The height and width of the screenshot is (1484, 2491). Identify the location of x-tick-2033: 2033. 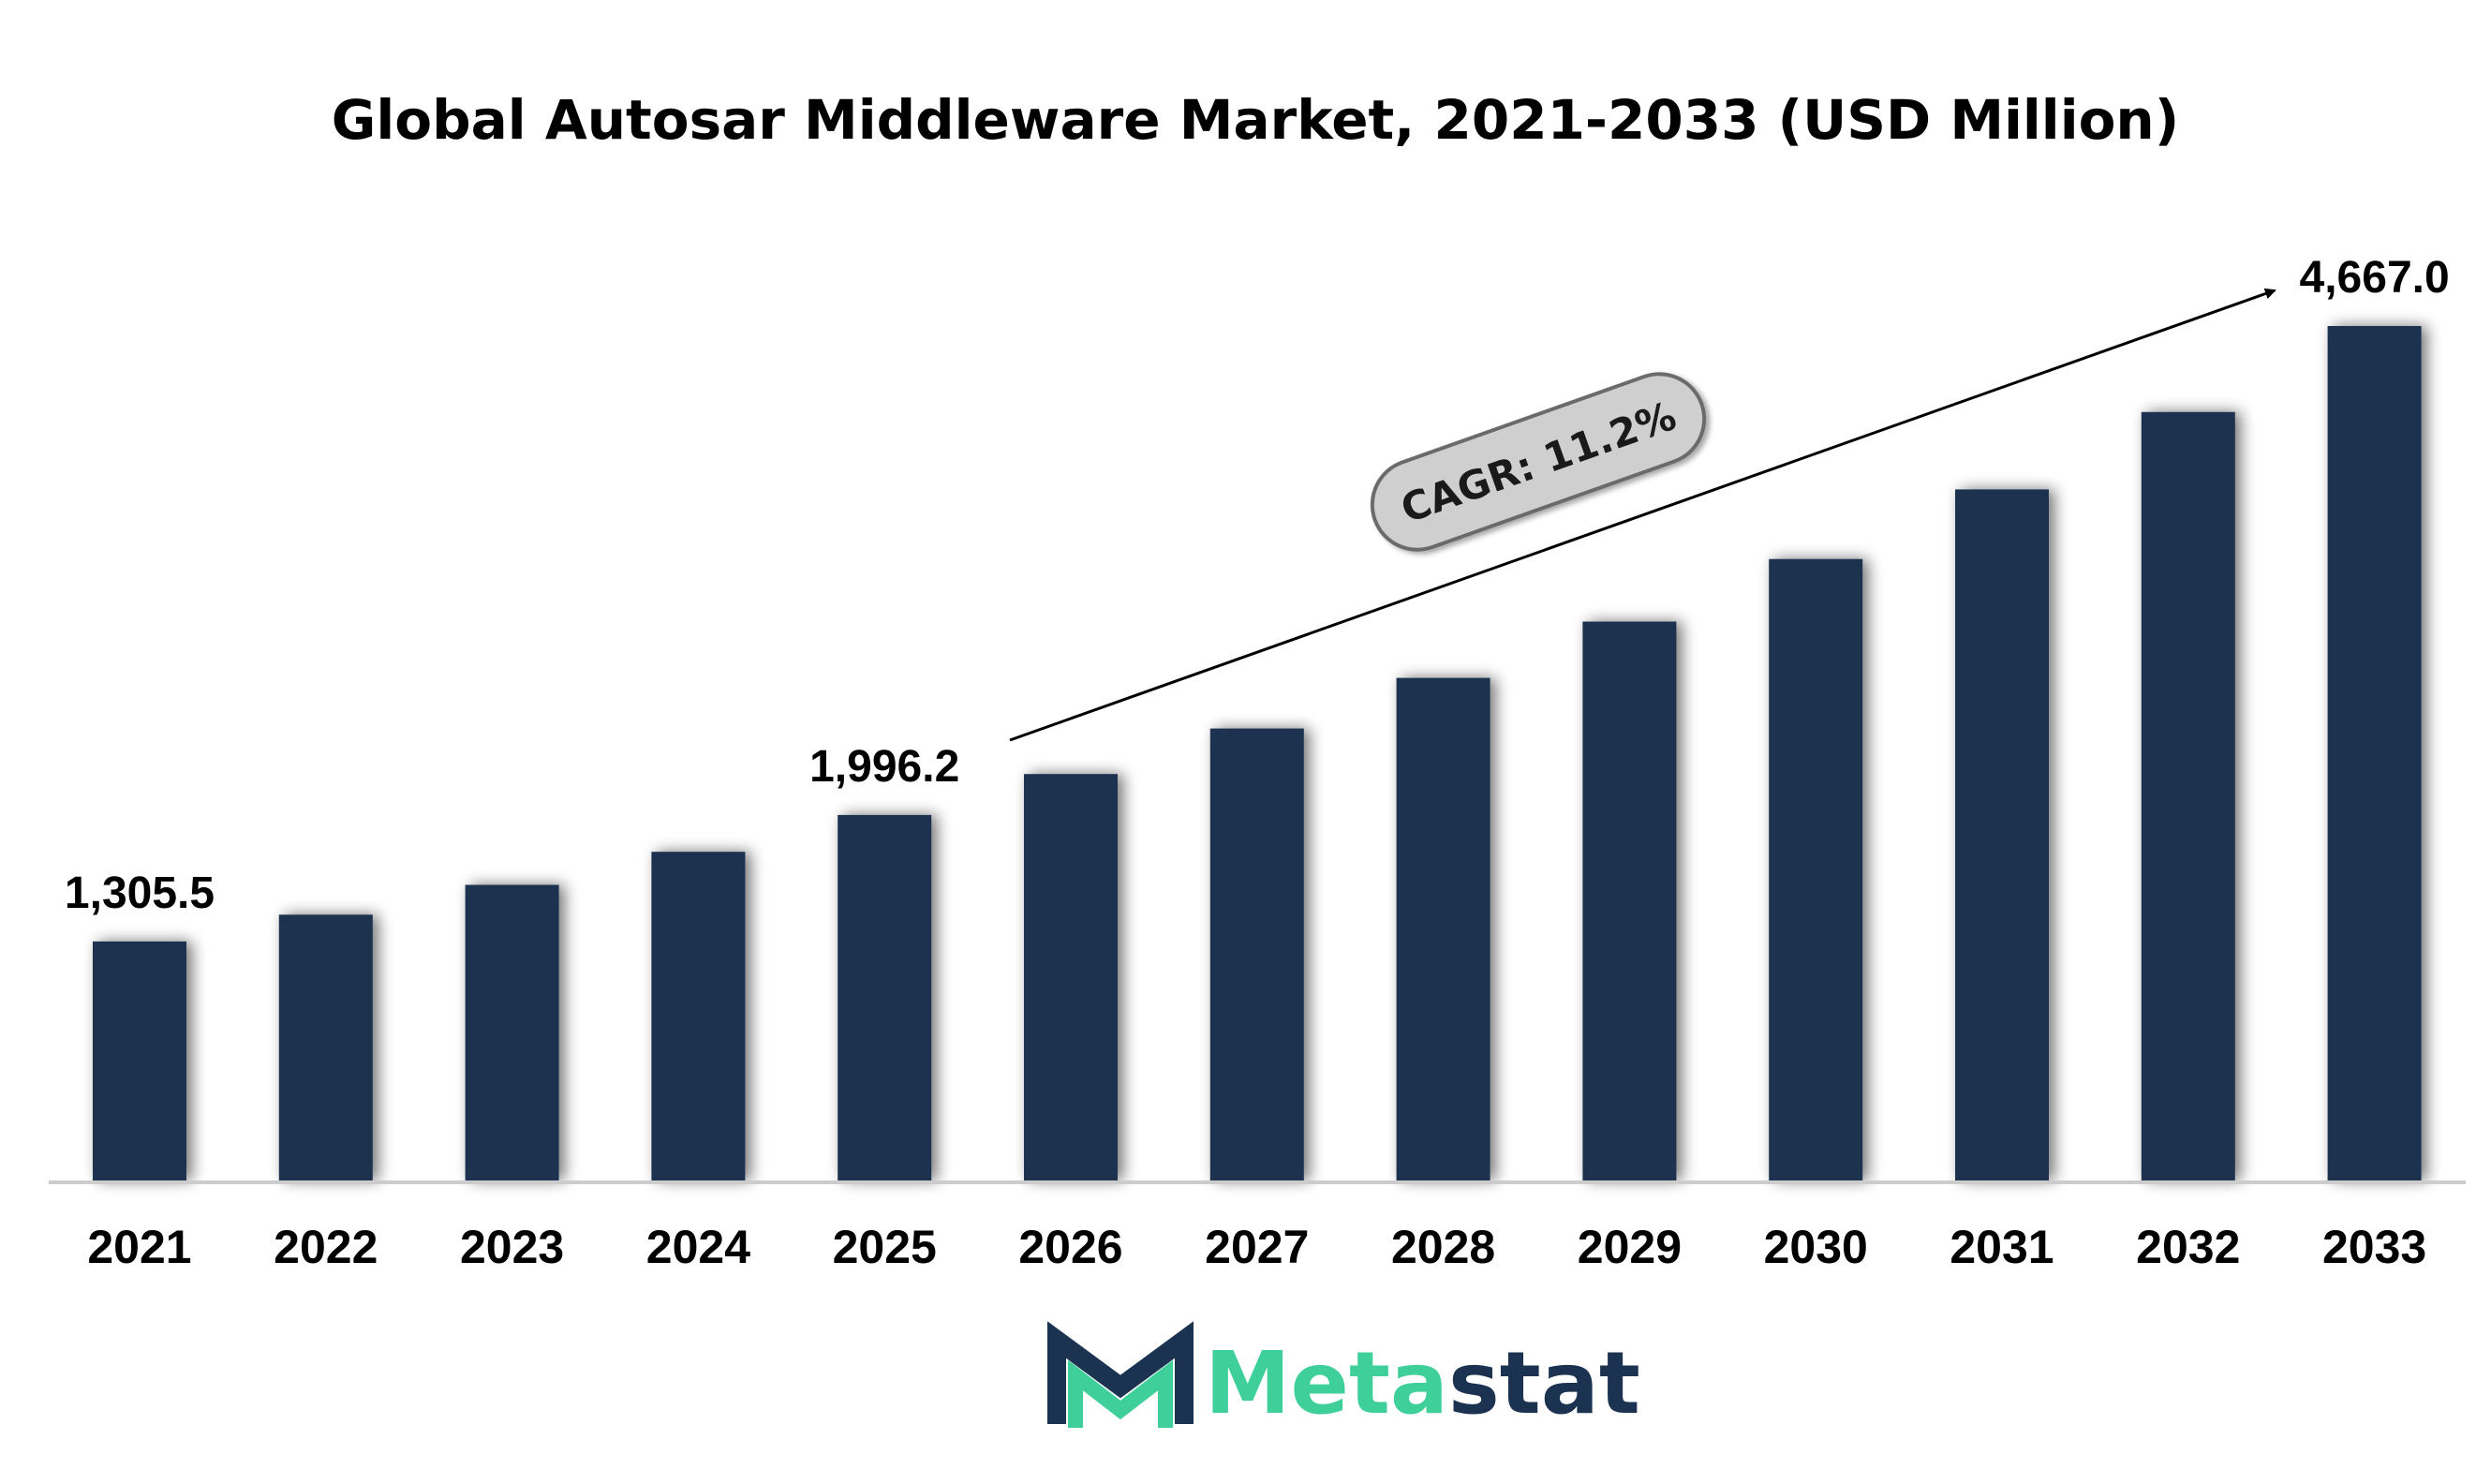
(2374, 1247).